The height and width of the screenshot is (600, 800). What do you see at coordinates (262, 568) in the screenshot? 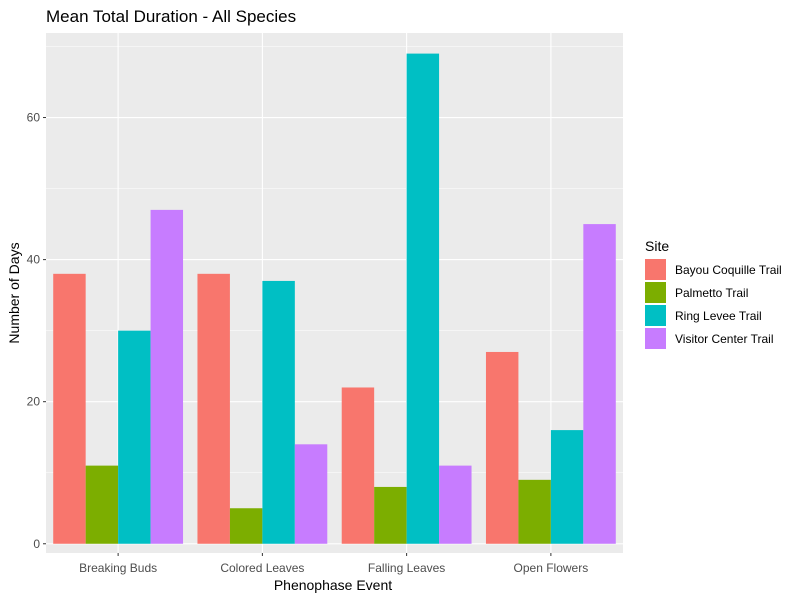
I see `x-tick-label: Colored Leaves` at bounding box center [262, 568].